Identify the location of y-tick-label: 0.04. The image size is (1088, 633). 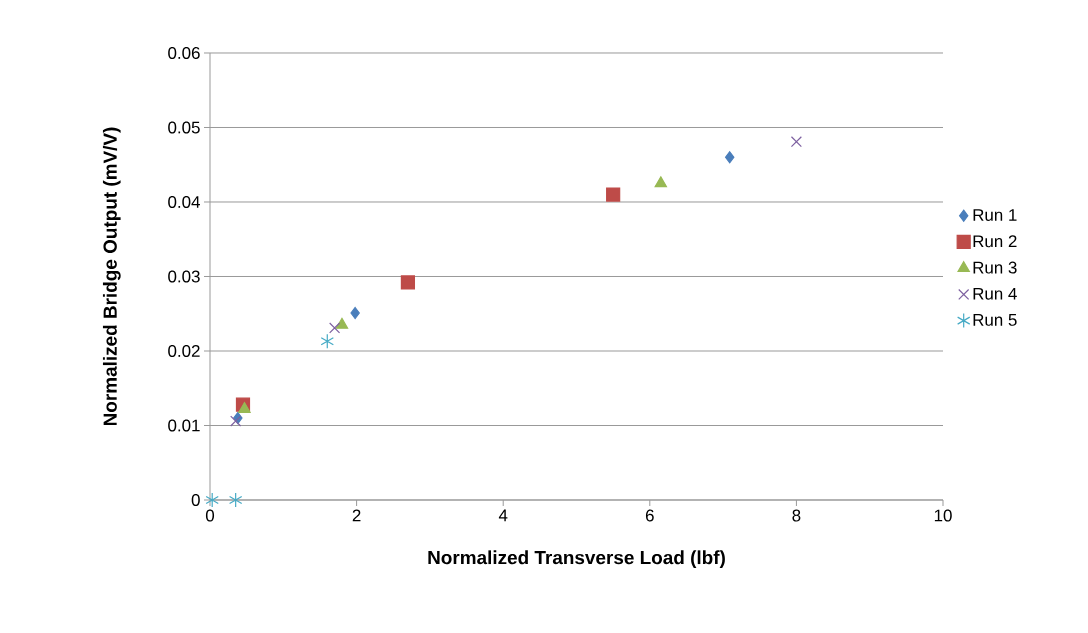
(184, 202).